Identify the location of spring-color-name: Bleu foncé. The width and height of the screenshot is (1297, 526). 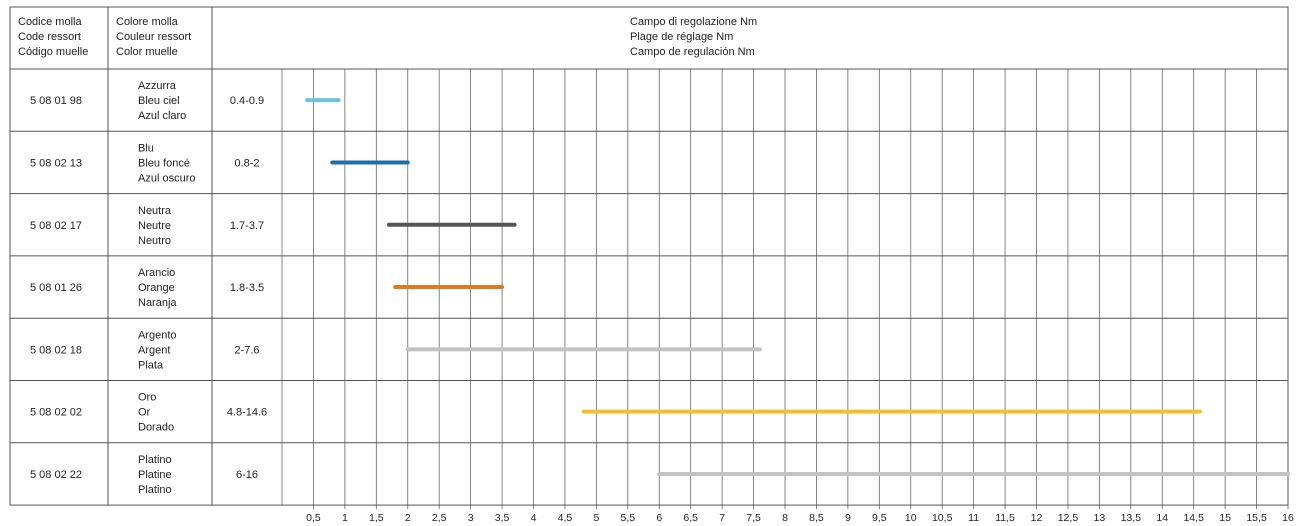
(164, 163).